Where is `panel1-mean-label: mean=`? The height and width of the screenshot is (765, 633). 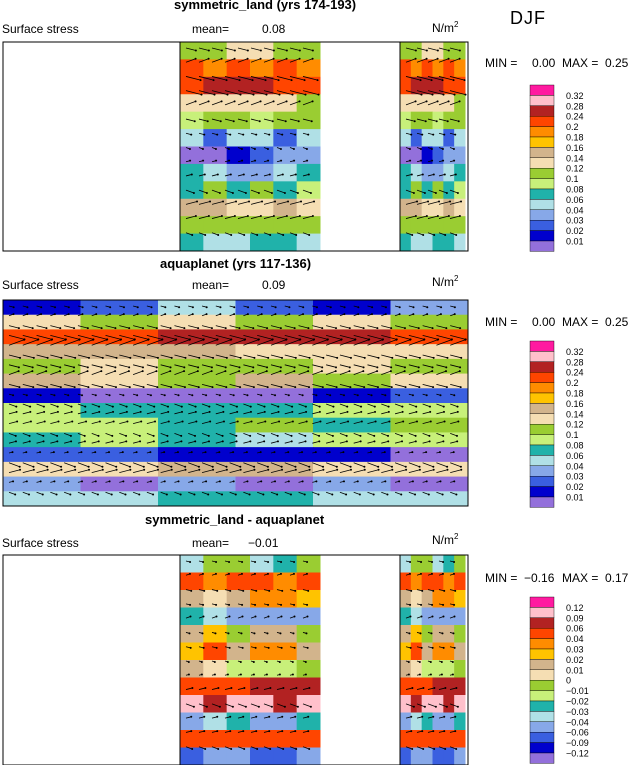
panel1-mean-label: mean= is located at coordinates (211, 29).